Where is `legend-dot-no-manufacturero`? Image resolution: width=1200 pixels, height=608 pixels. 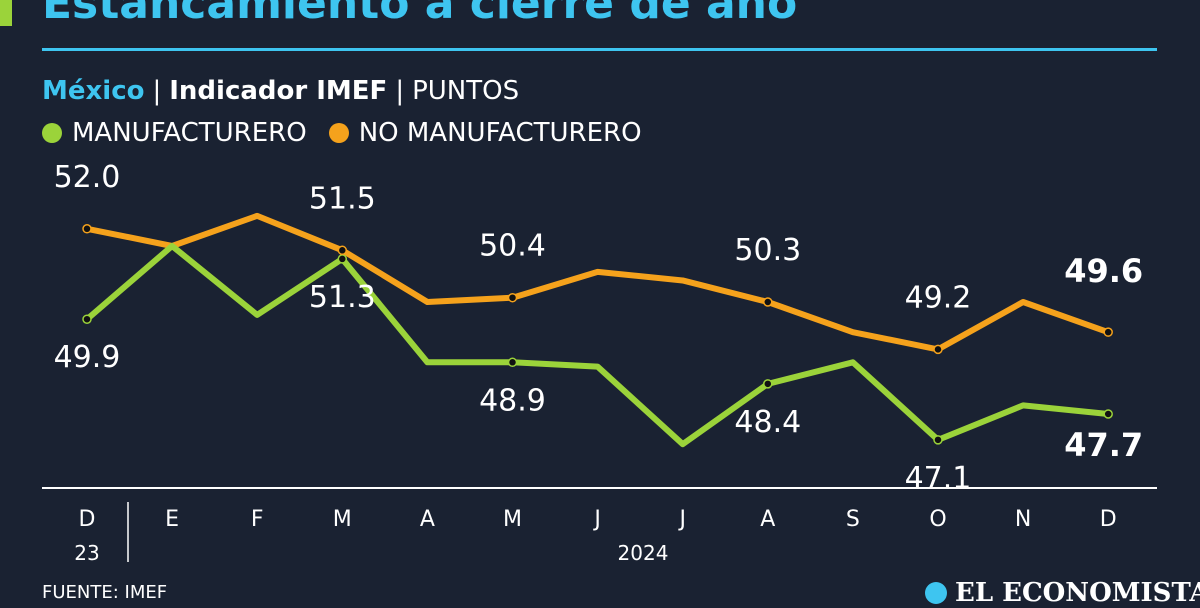
legend-dot-no-manufacturero is located at coordinates (338, 133).